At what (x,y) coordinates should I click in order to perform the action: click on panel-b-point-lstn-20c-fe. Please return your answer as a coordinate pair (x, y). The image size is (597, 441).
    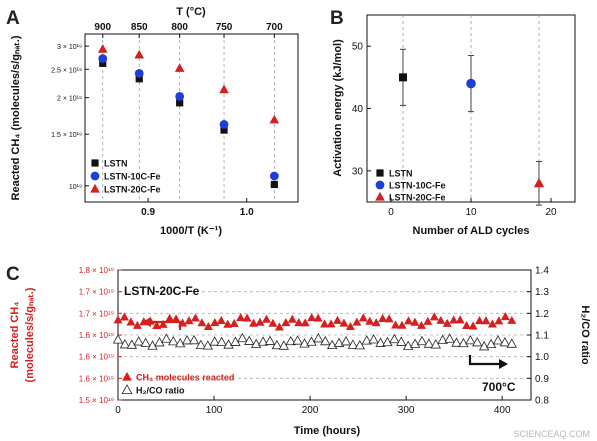
    Looking at the image, I should click on (539, 182).